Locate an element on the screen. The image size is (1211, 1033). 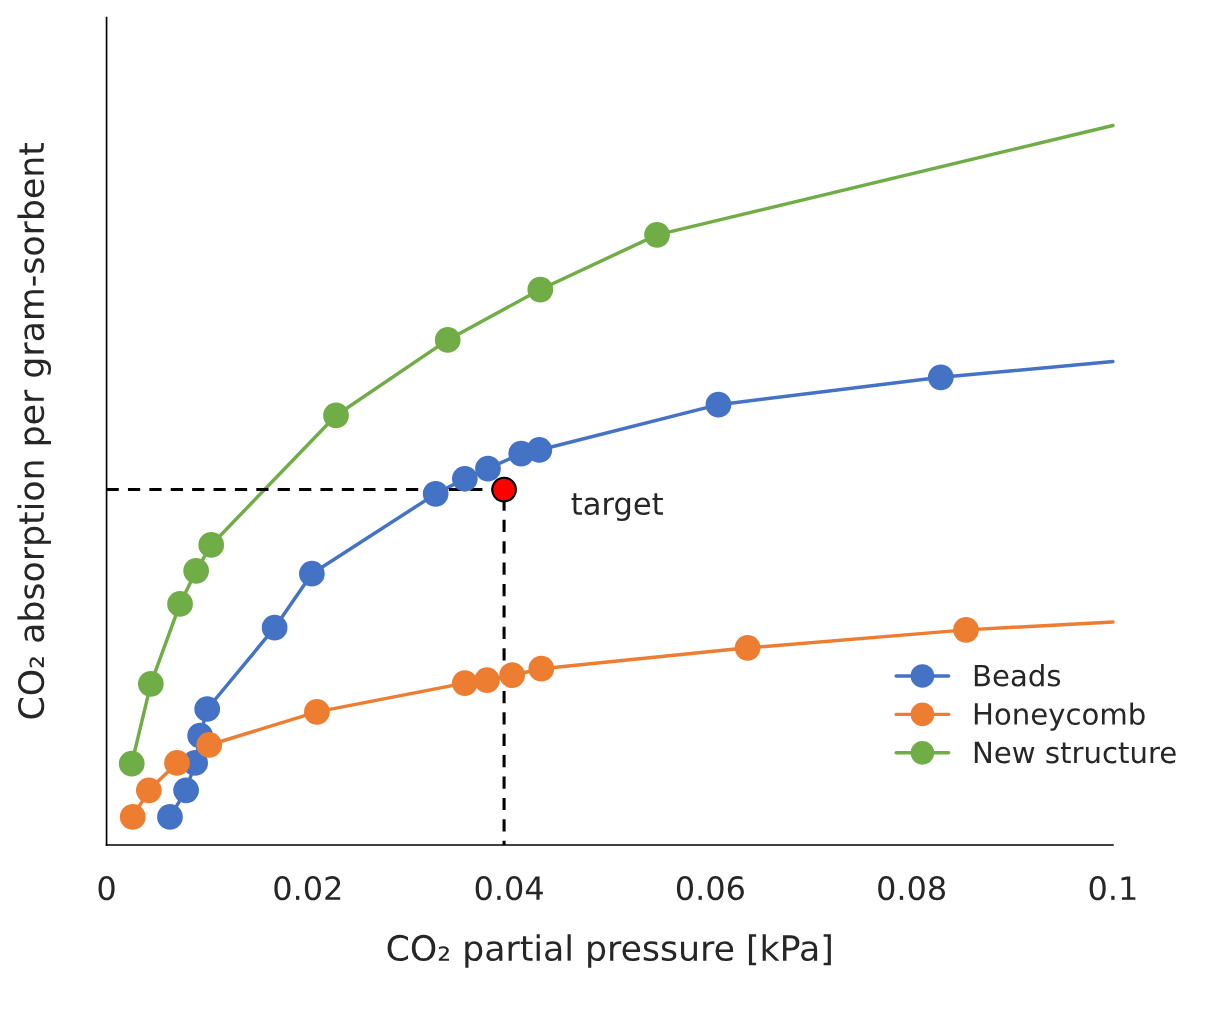
y-axis-title: CO₂ absorption per gram-sorbent is located at coordinates (34, 430).